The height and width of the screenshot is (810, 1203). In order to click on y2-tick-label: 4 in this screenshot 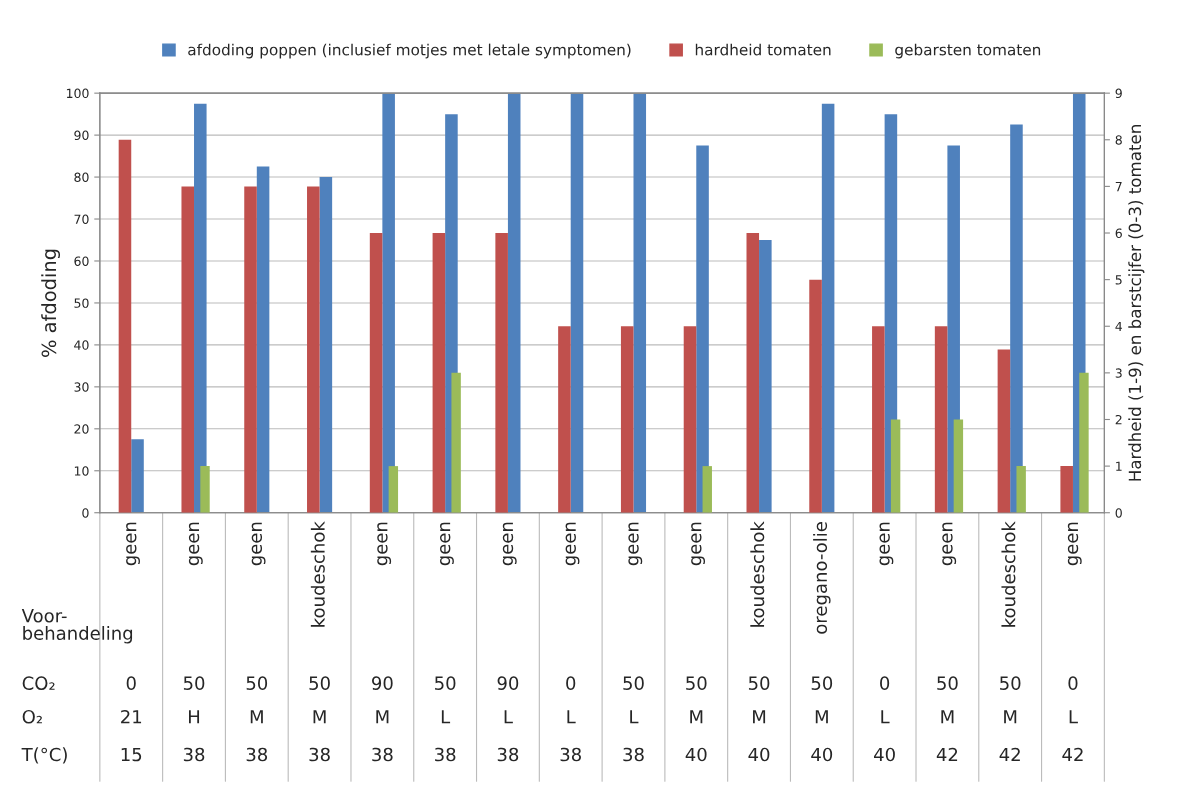, I will do `click(1119, 326)`.